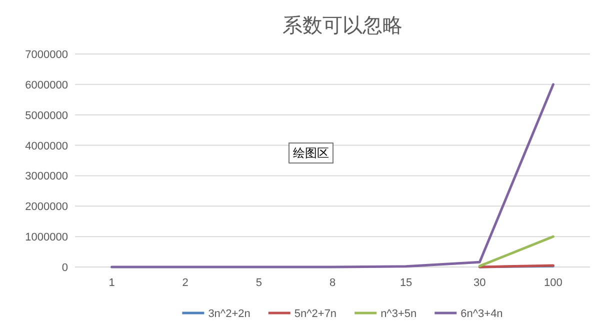 The height and width of the screenshot is (332, 616). I want to click on legend-label: 3n^2+2n, so click(229, 314).